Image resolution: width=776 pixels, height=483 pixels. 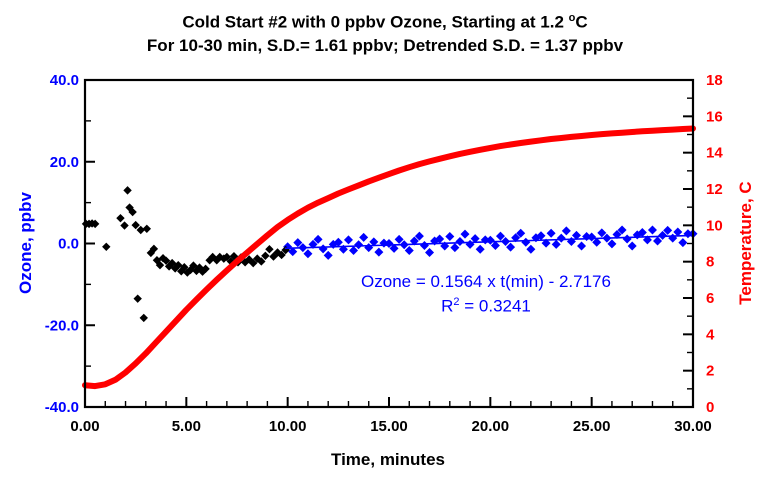 I want to click on y-right-tick-label: 2, so click(x=710, y=371).